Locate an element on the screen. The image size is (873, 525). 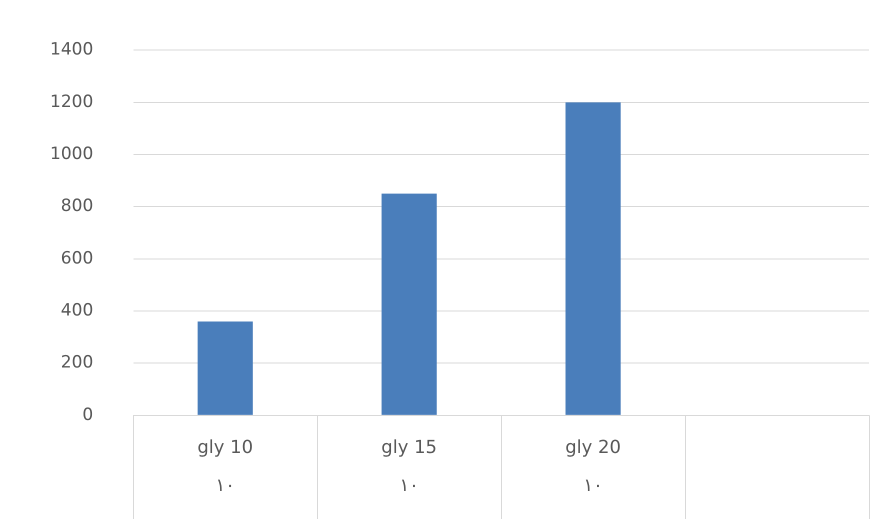
y-tick-label: 600 is located at coordinates (77, 258).